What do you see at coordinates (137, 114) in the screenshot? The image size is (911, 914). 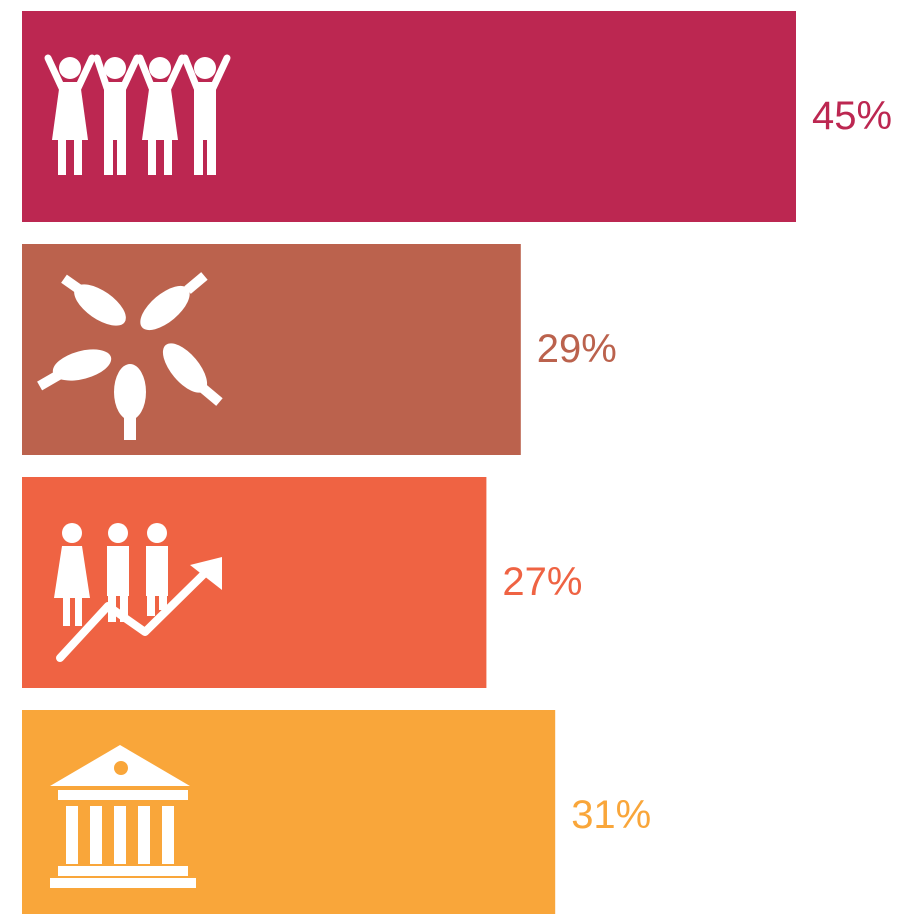 I see `icon-people` at bounding box center [137, 114].